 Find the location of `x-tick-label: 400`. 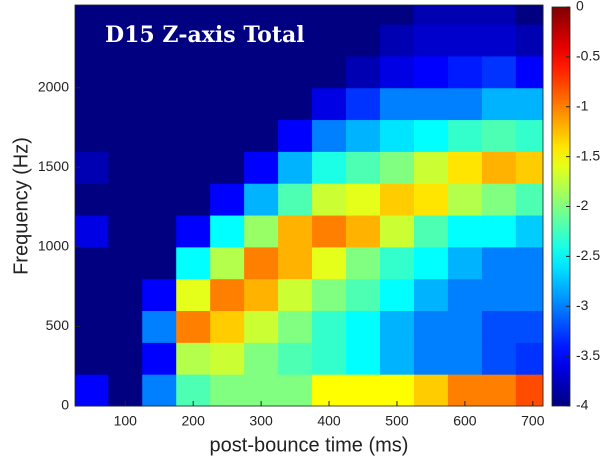

x-tick-label: 400 is located at coordinates (329, 421).